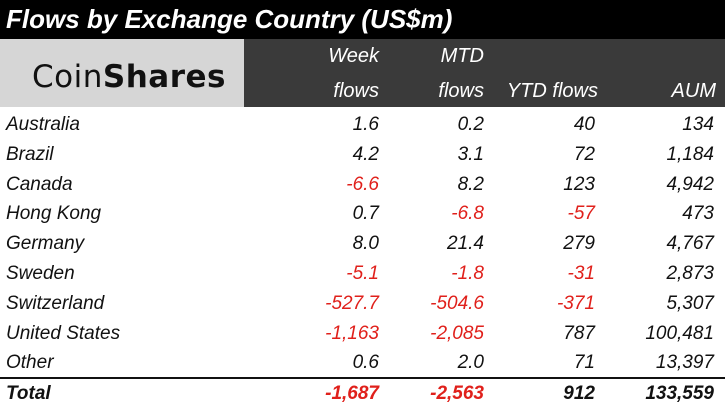  I want to click on table-row: Other 0.6 2.0 71 13,397, so click(362, 363).